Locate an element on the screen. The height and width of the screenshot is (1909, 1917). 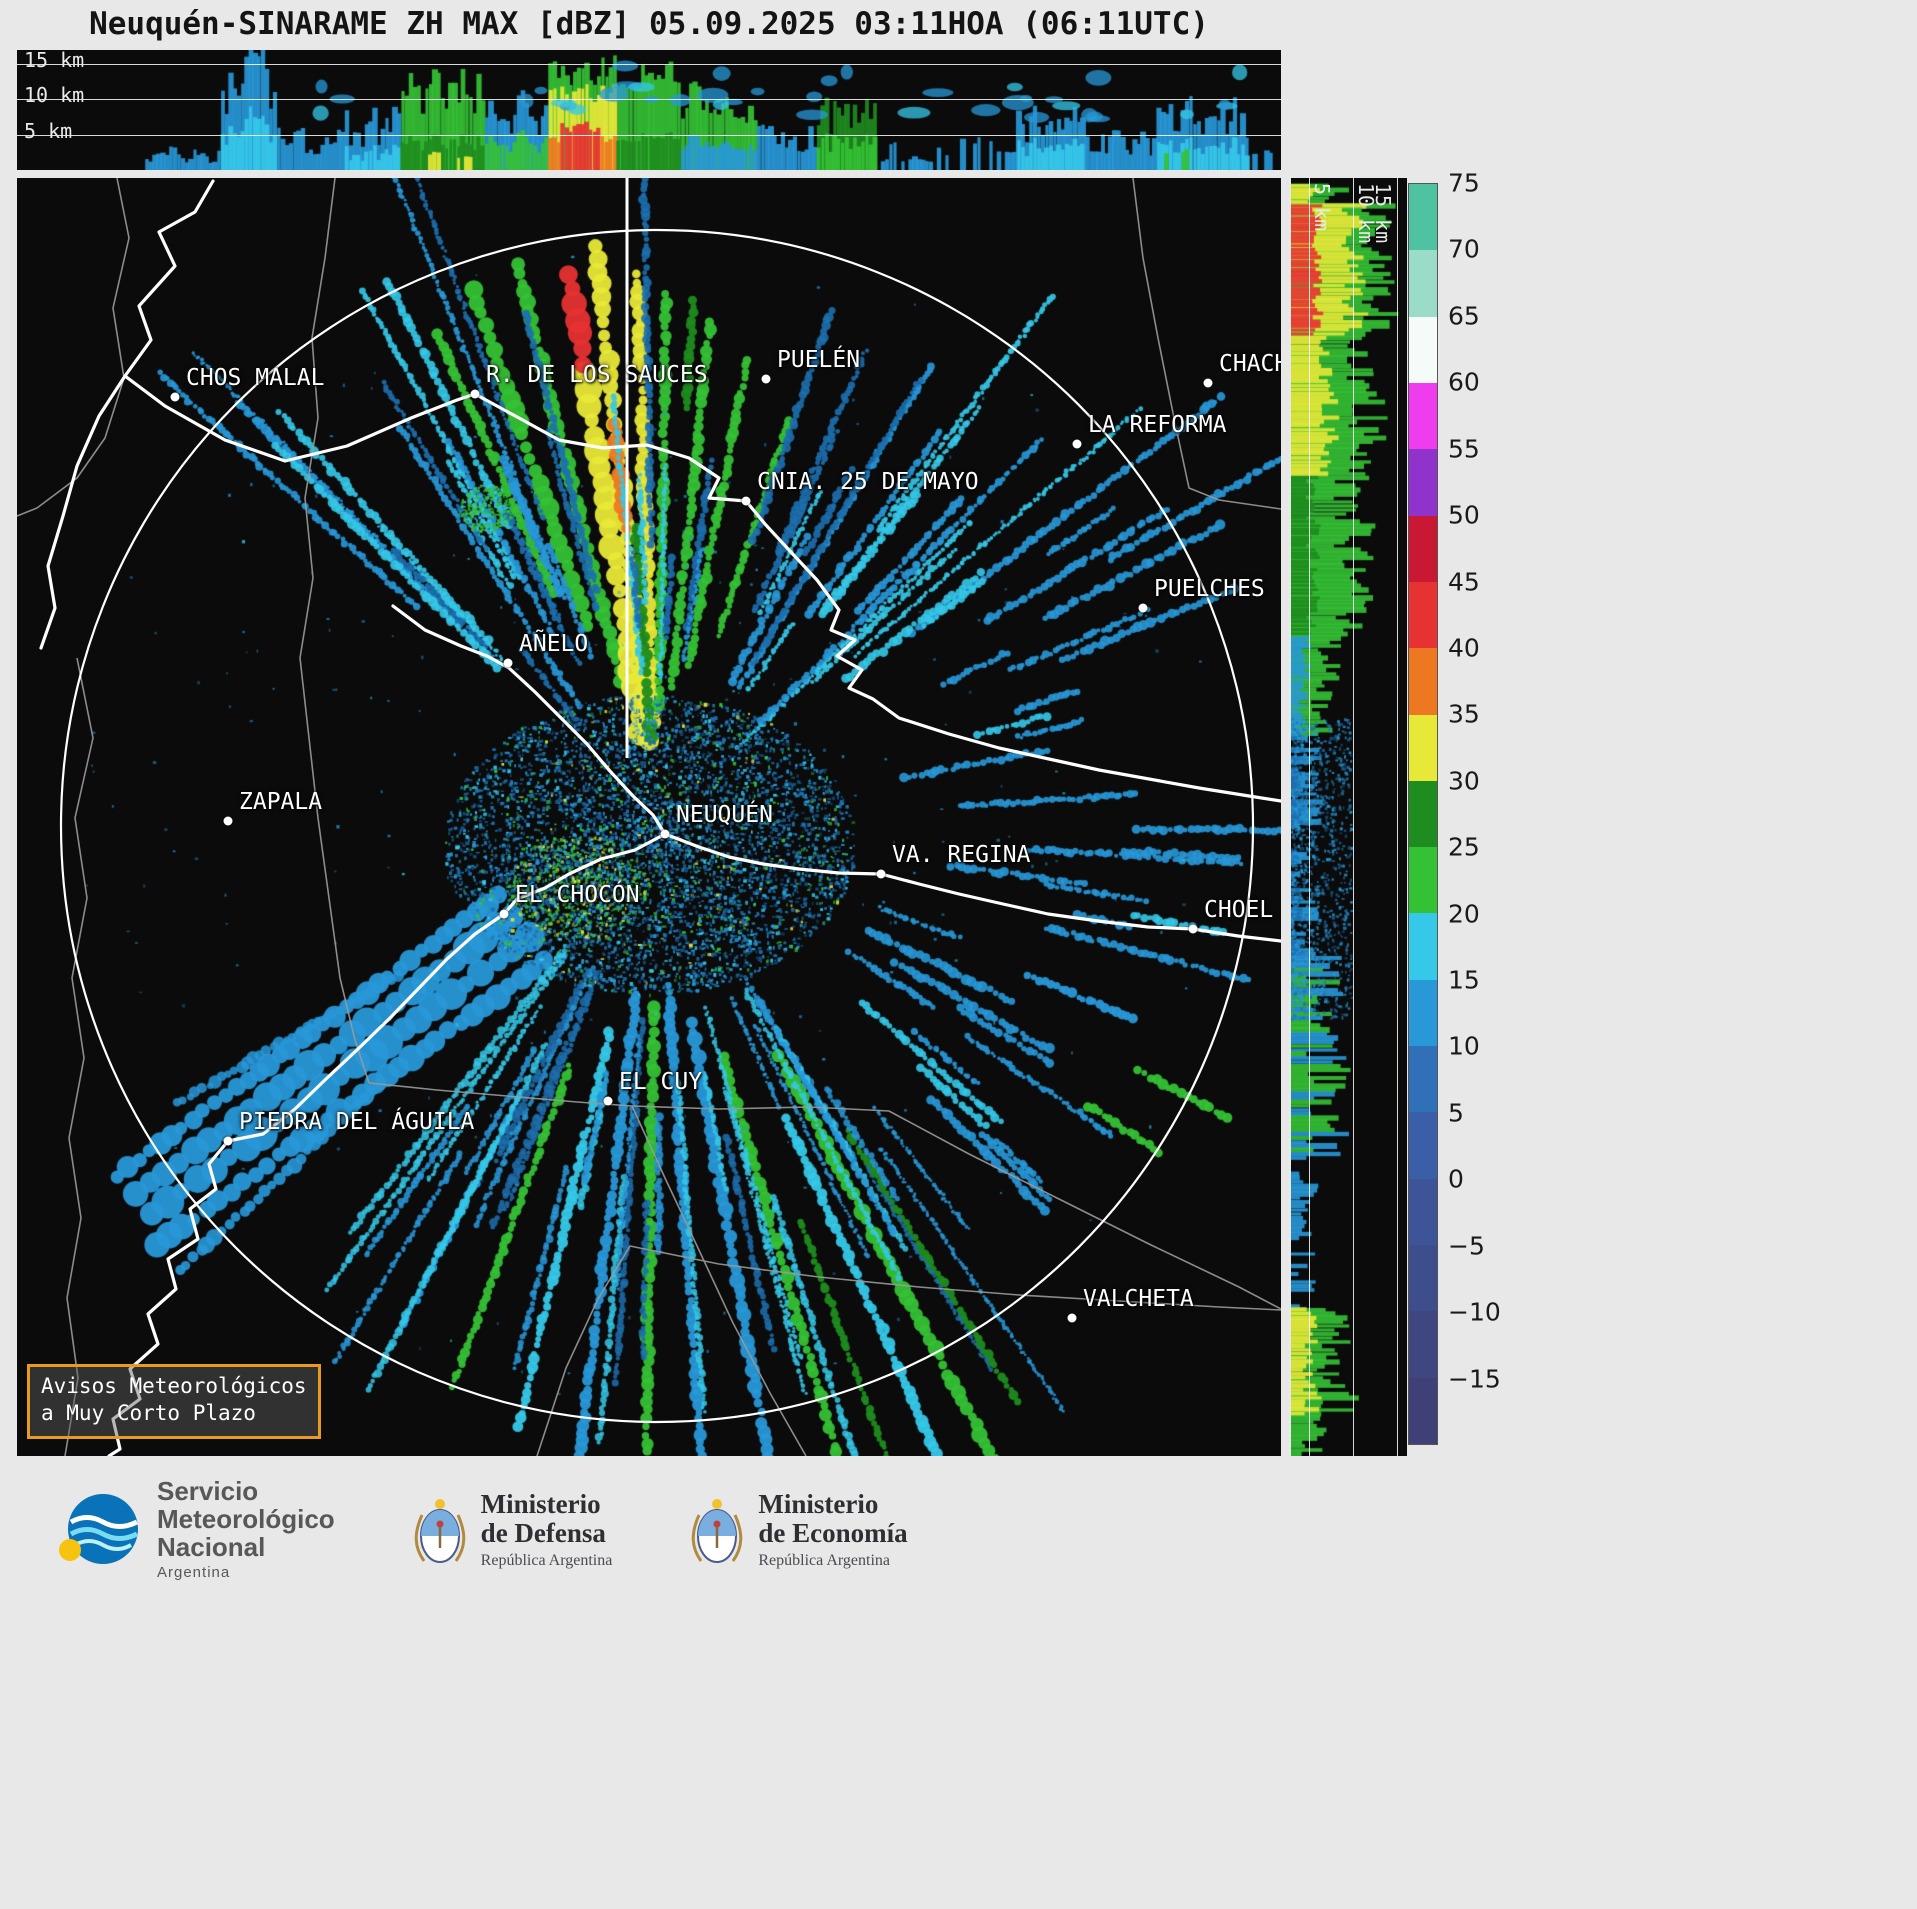
city-label: PUELCHES is located at coordinates (1209, 589).